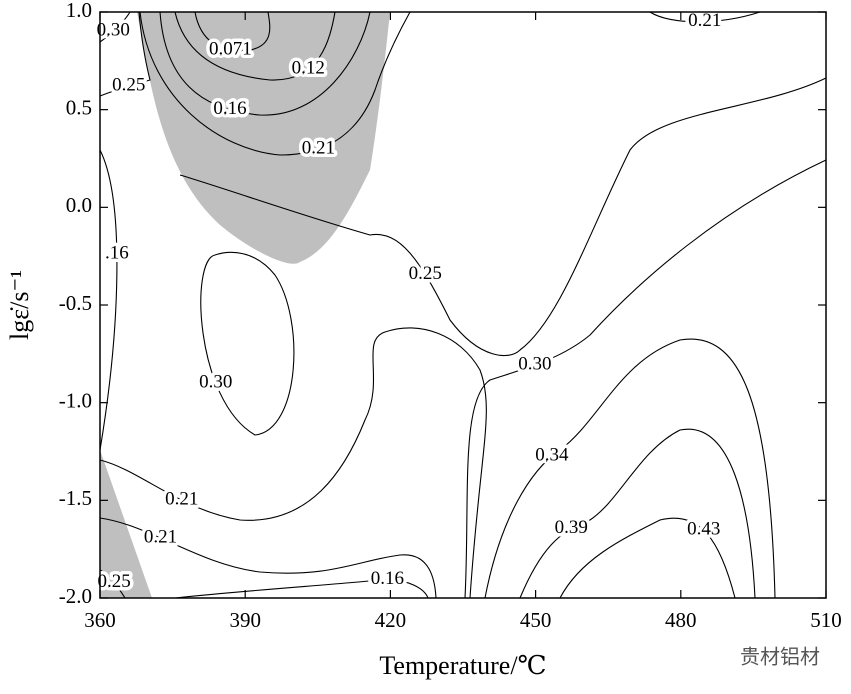  What do you see at coordinates (79, 107) in the screenshot?
I see `y-tick-label: 0.5` at bounding box center [79, 107].